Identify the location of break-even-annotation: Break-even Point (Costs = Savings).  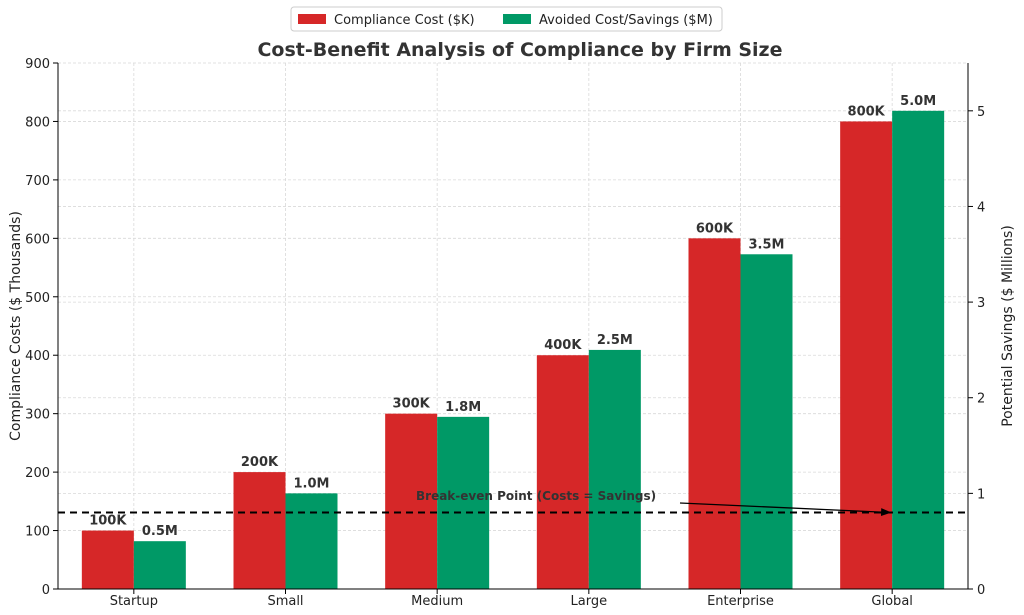
(654, 502).